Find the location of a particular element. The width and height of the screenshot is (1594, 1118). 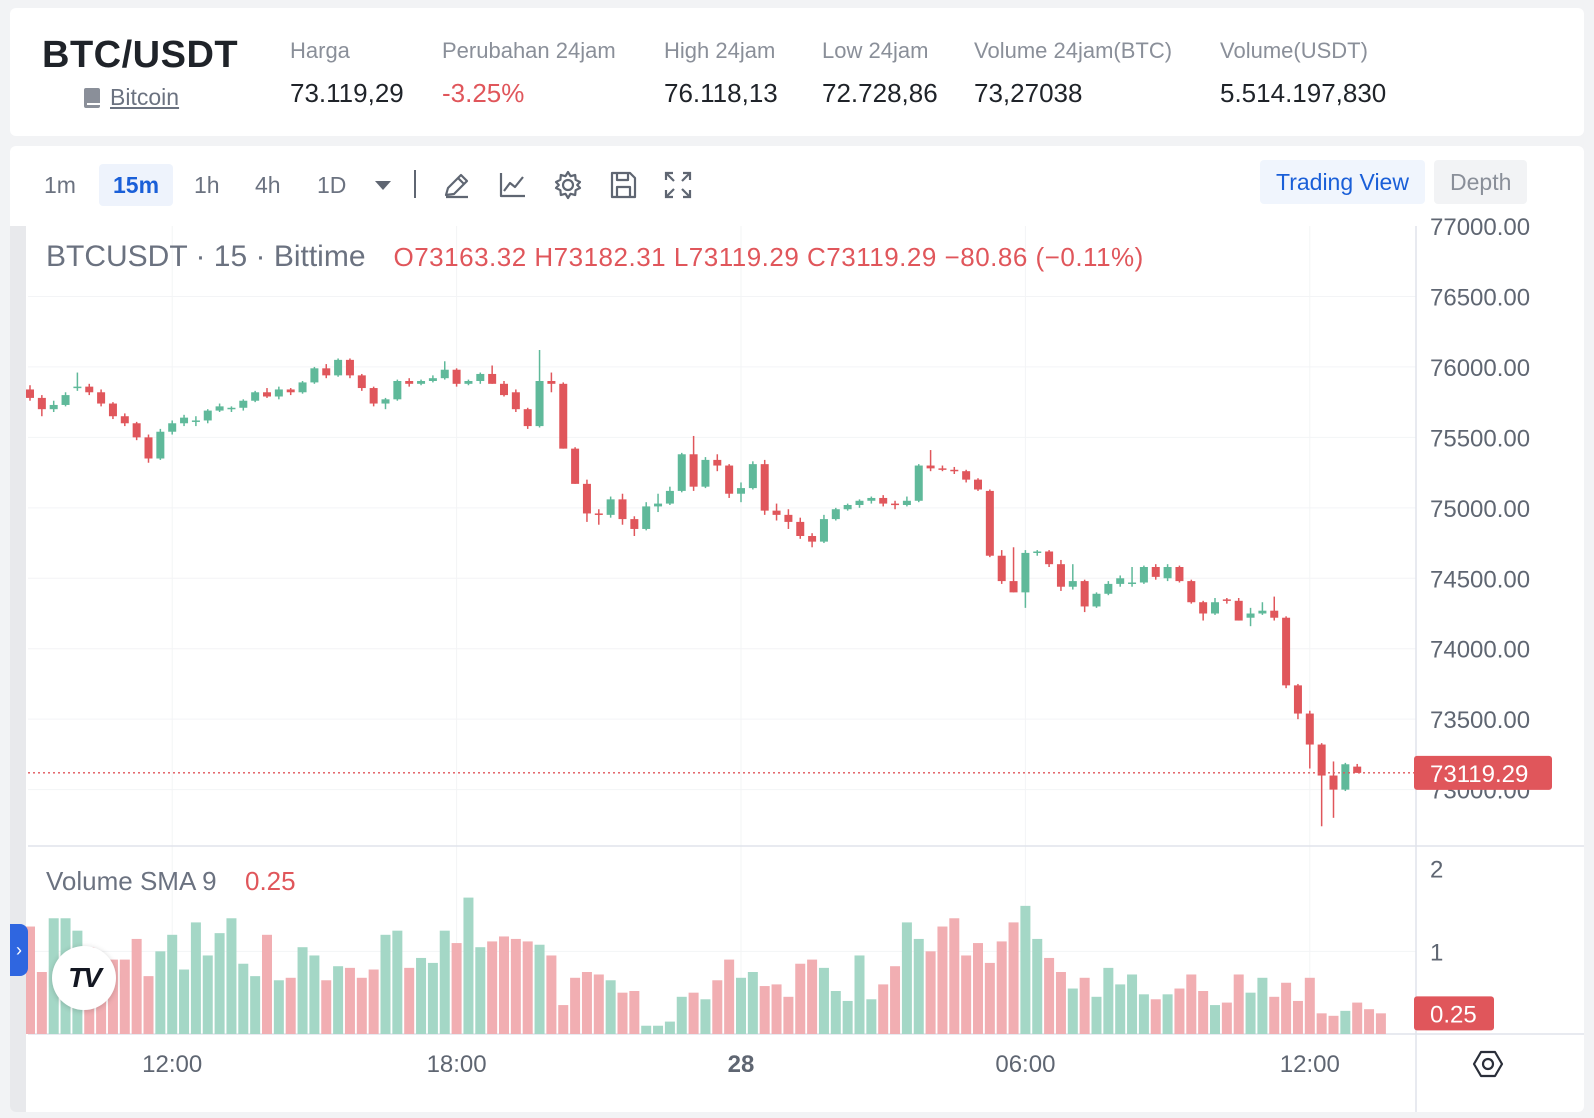

volume-legend: Volume SMA 9 0.25 is located at coordinates (171, 881).